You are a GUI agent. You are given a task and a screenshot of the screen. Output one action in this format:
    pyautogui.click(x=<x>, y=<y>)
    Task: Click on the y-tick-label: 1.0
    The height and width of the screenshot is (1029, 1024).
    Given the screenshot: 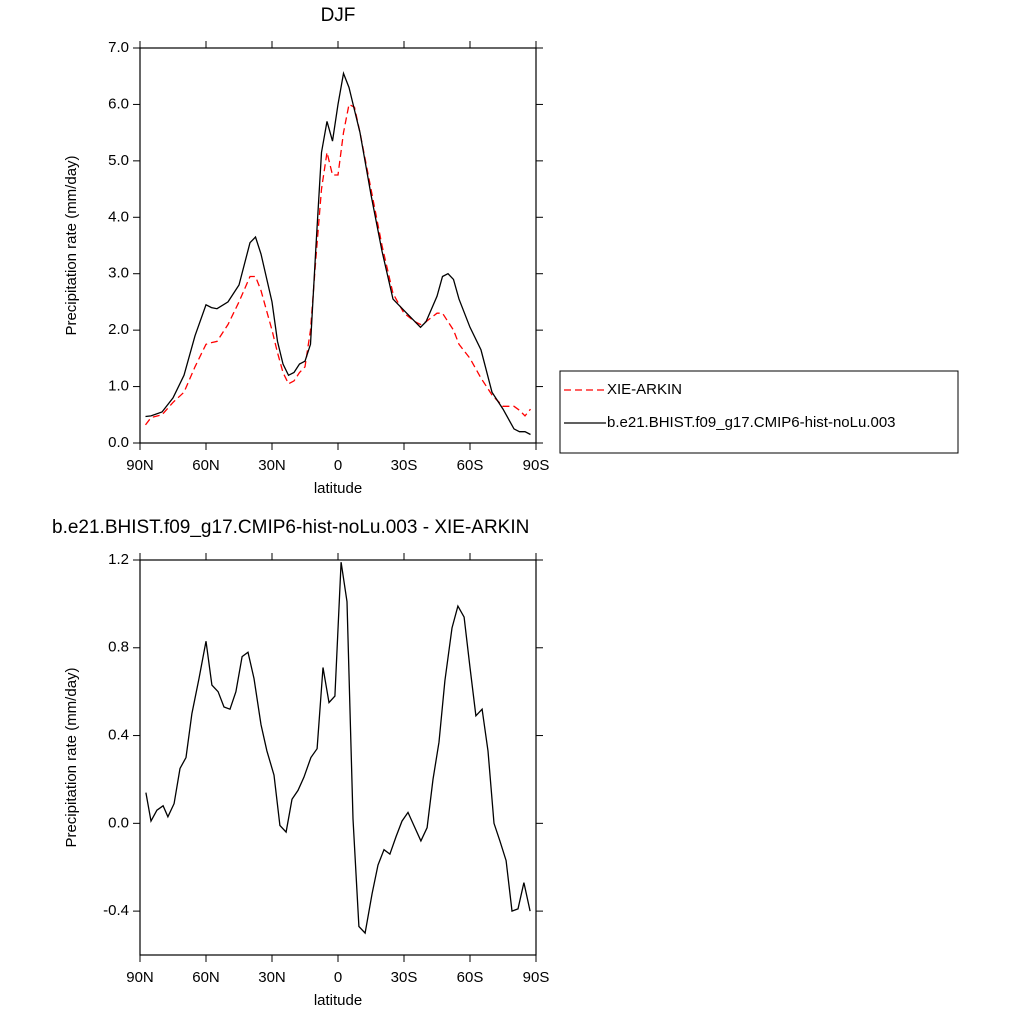 What is the action you would take?
    pyautogui.click(x=118, y=386)
    